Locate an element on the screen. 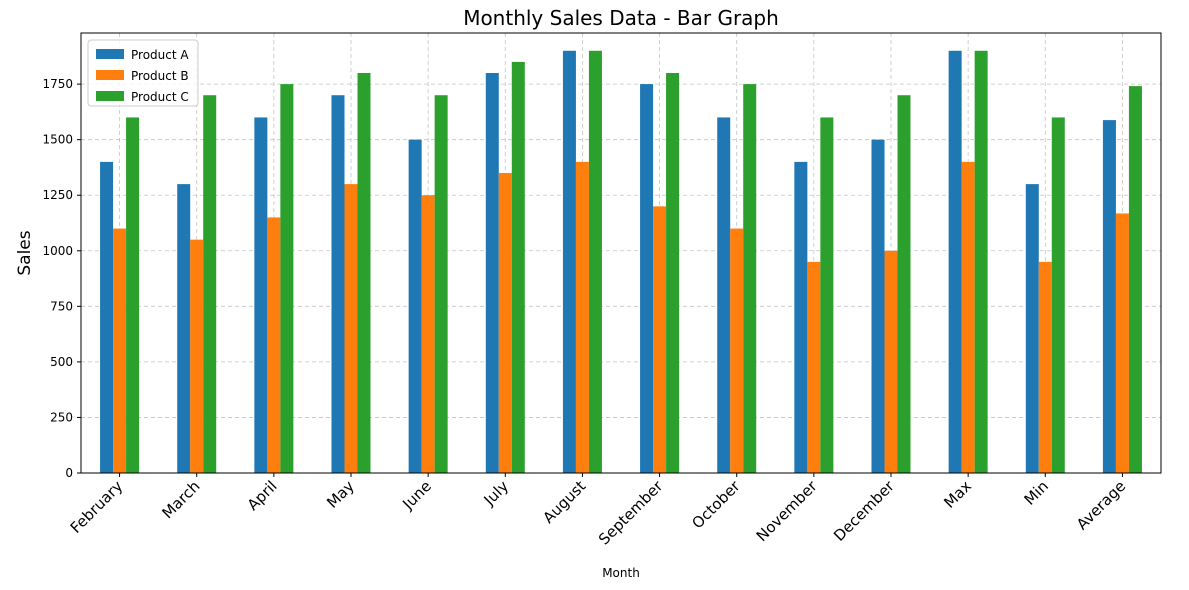 The height and width of the screenshot is (590, 1189). y-tick-label: 1750 is located at coordinates (57, 84).